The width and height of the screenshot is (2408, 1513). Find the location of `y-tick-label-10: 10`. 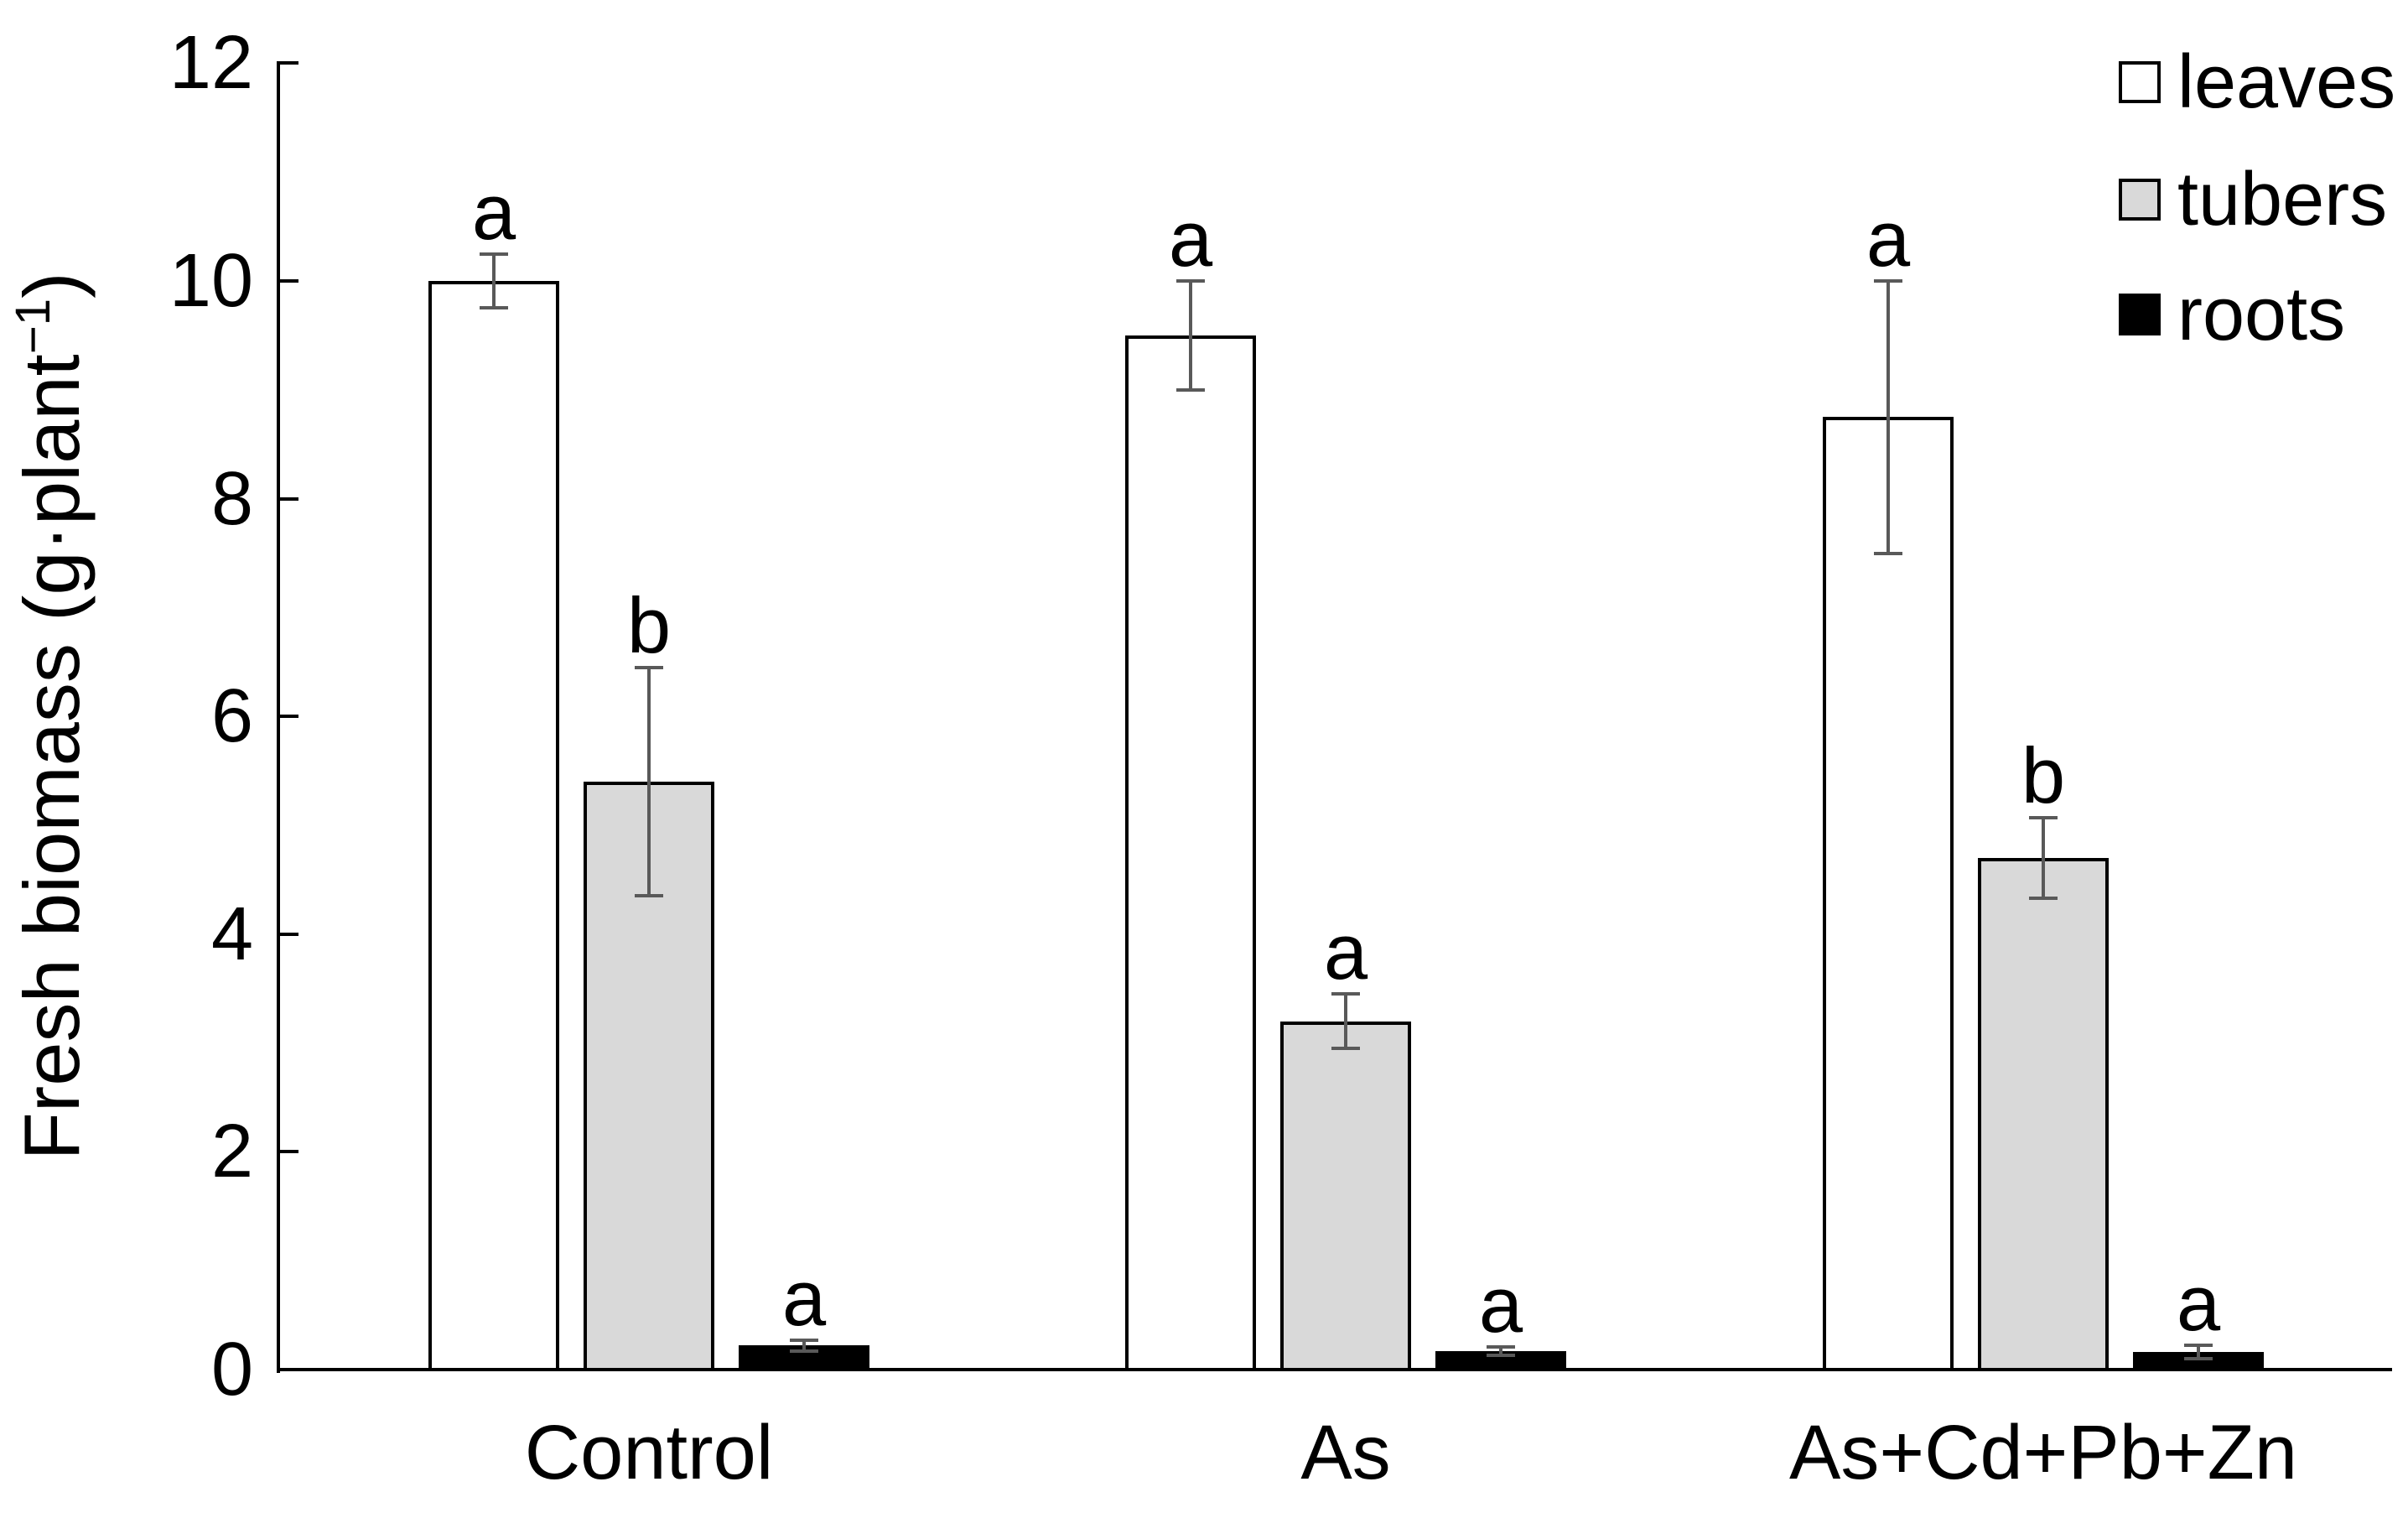

y-tick-label-10: 10 is located at coordinates (211, 281).